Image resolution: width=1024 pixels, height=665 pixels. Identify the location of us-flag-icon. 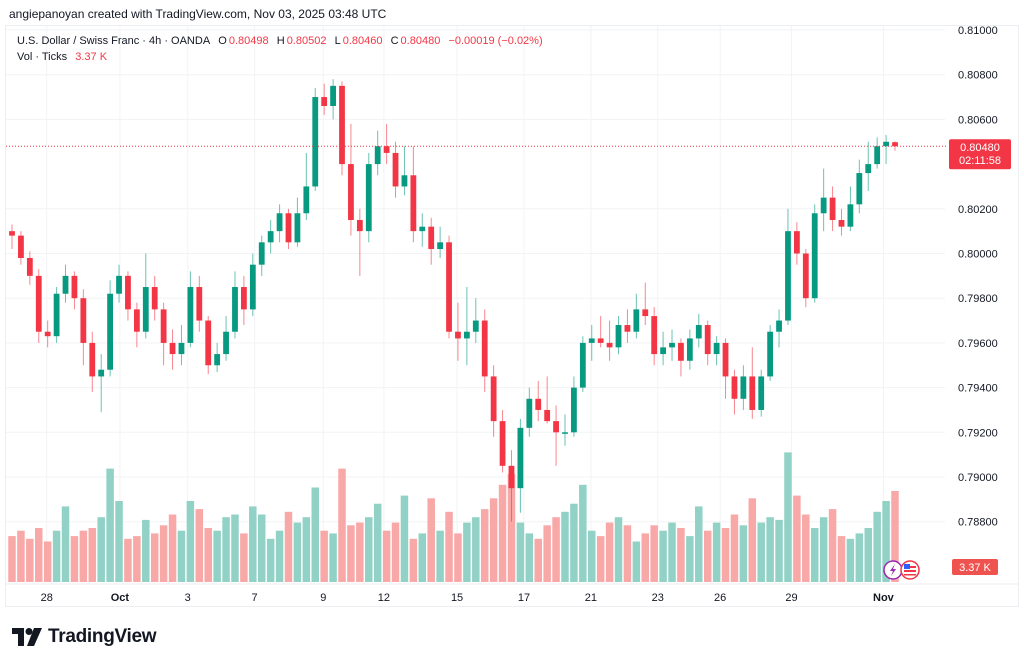
(910, 570).